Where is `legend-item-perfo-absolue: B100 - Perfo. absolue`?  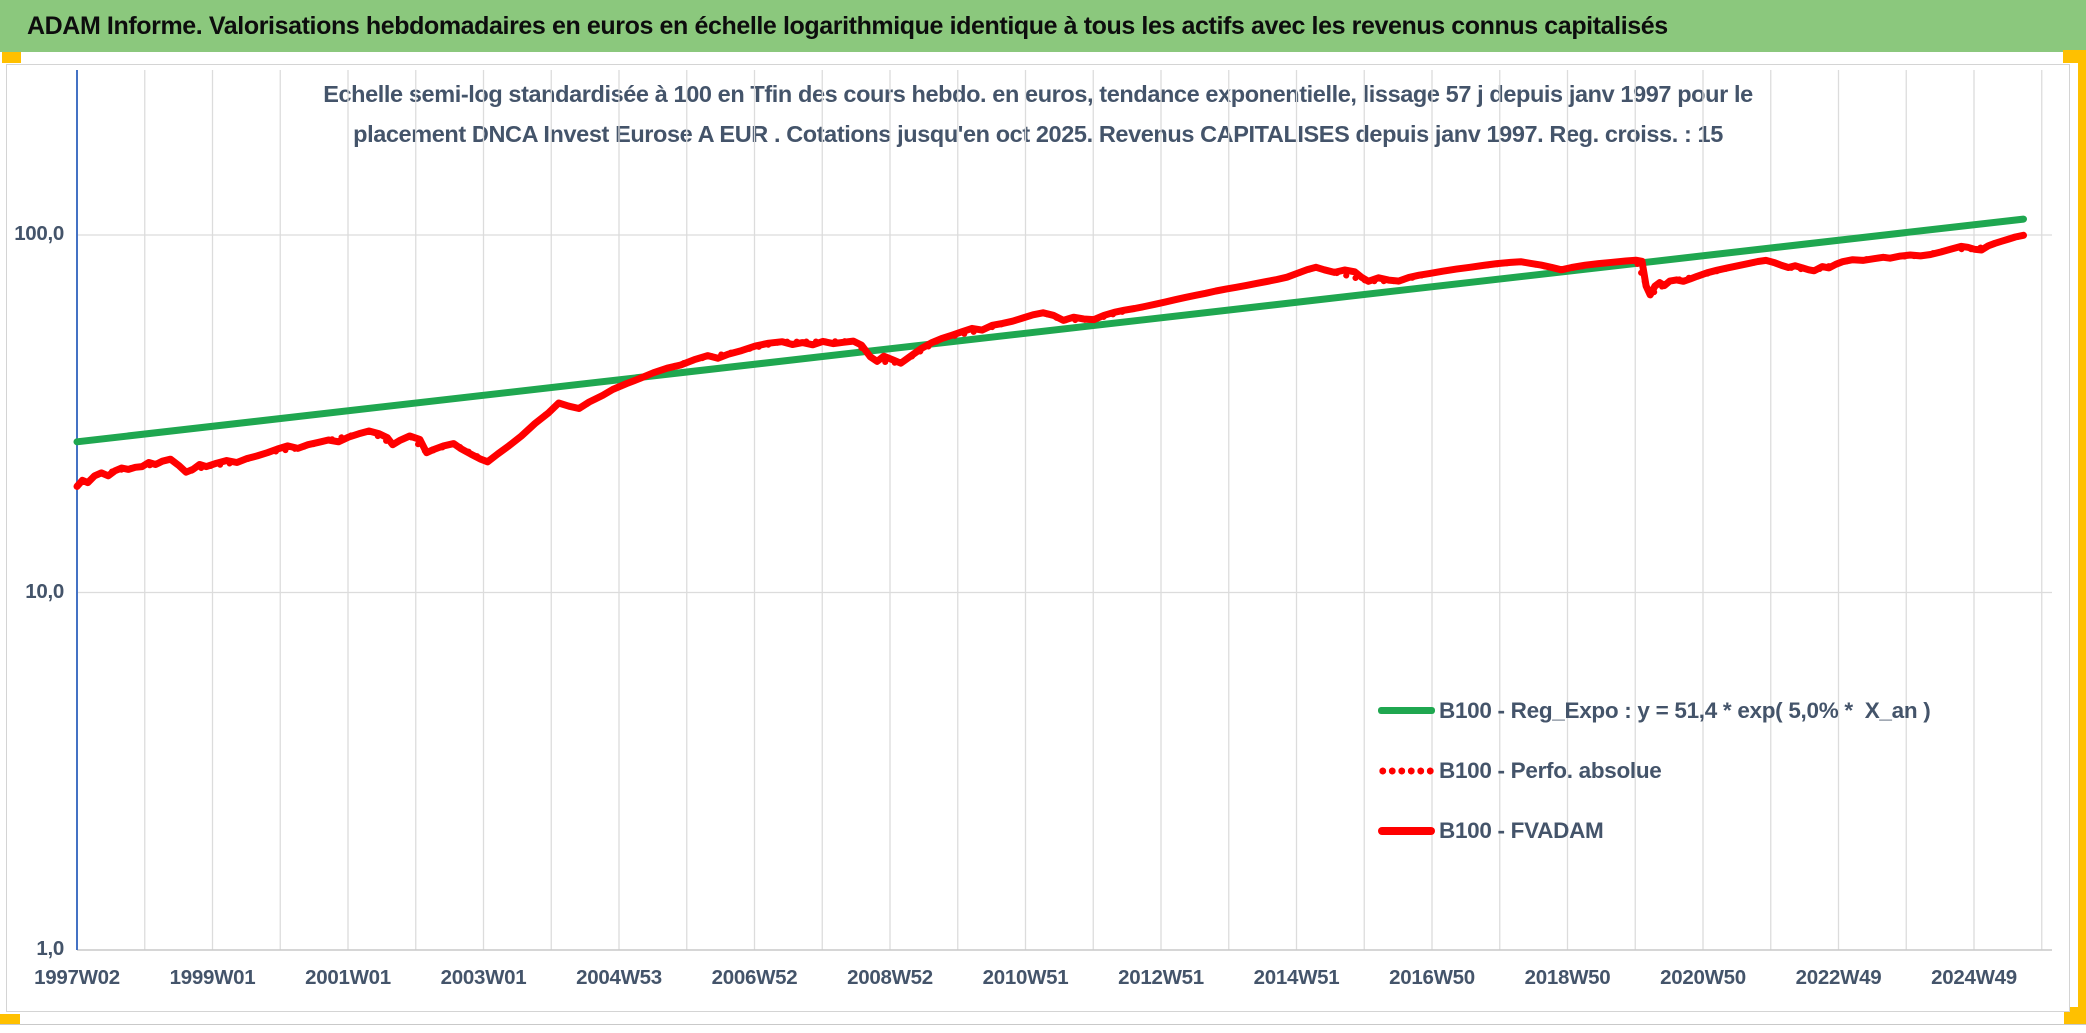 legend-item-perfo-absolue: B100 - Perfo. absolue is located at coordinates (1654, 770).